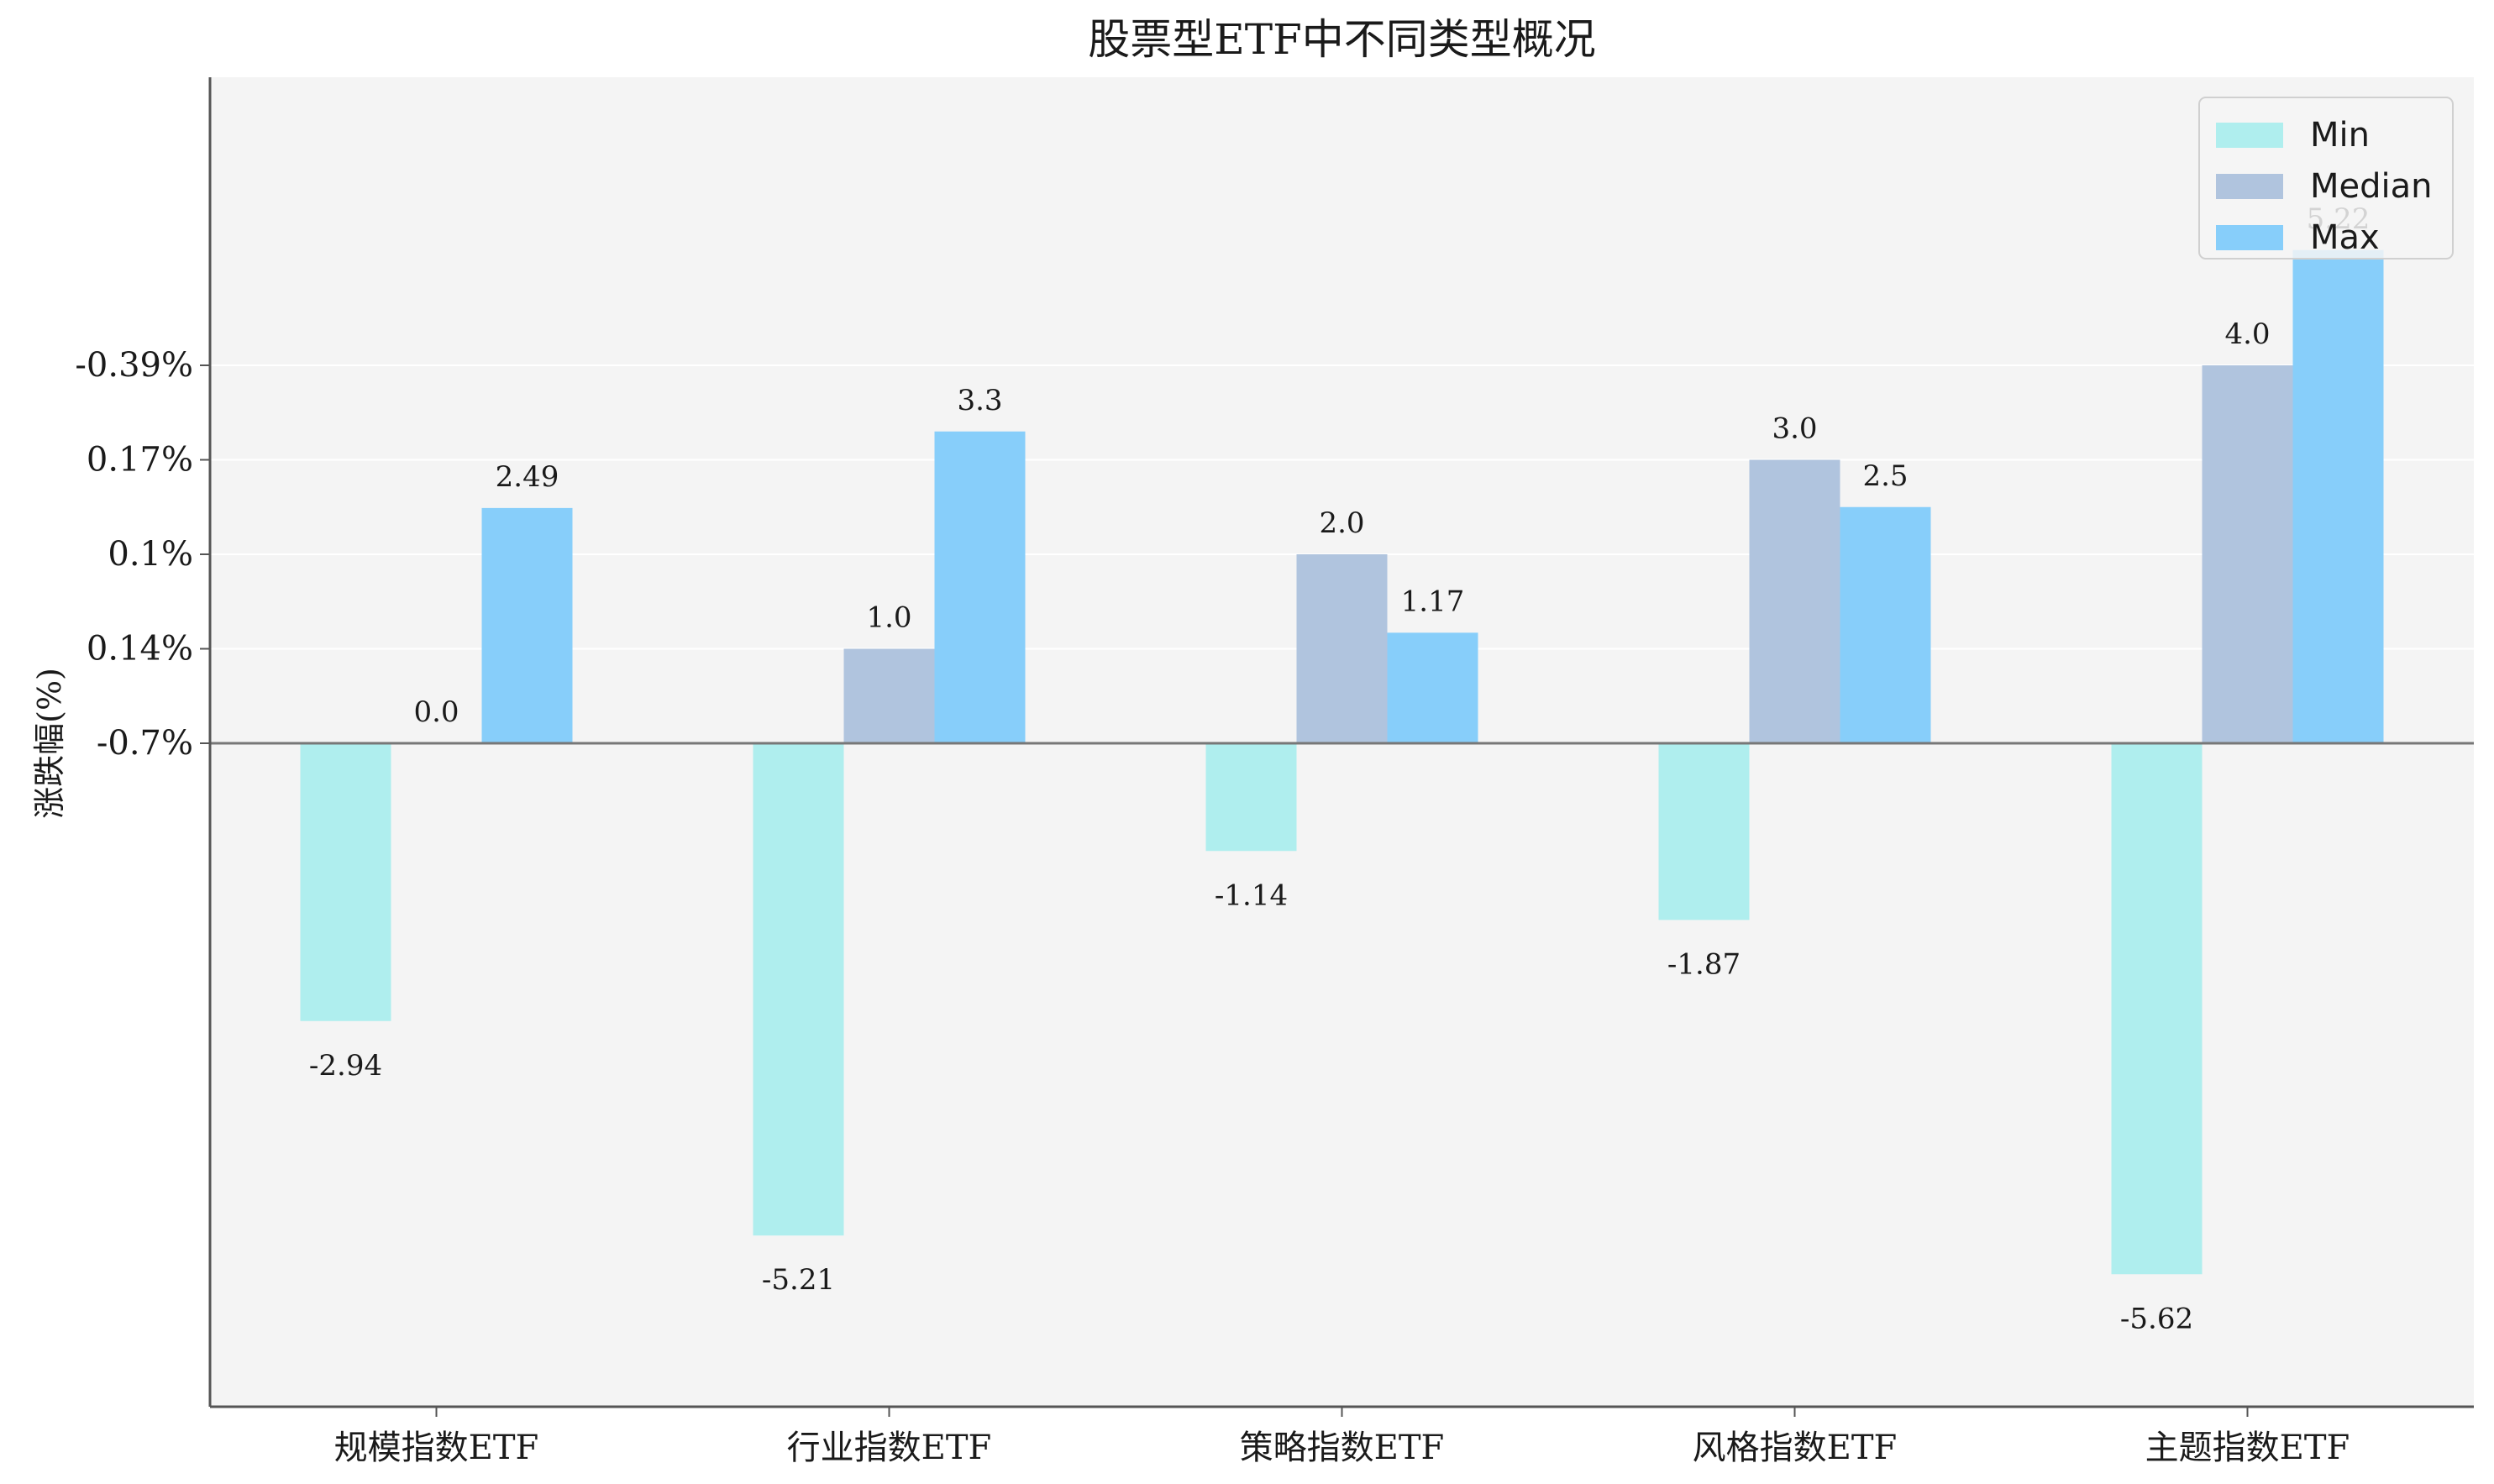 This screenshot has width=2494, height=1484. Describe the element at coordinates (2247, 334) in the screenshot. I see `data-label: 4.0` at that location.